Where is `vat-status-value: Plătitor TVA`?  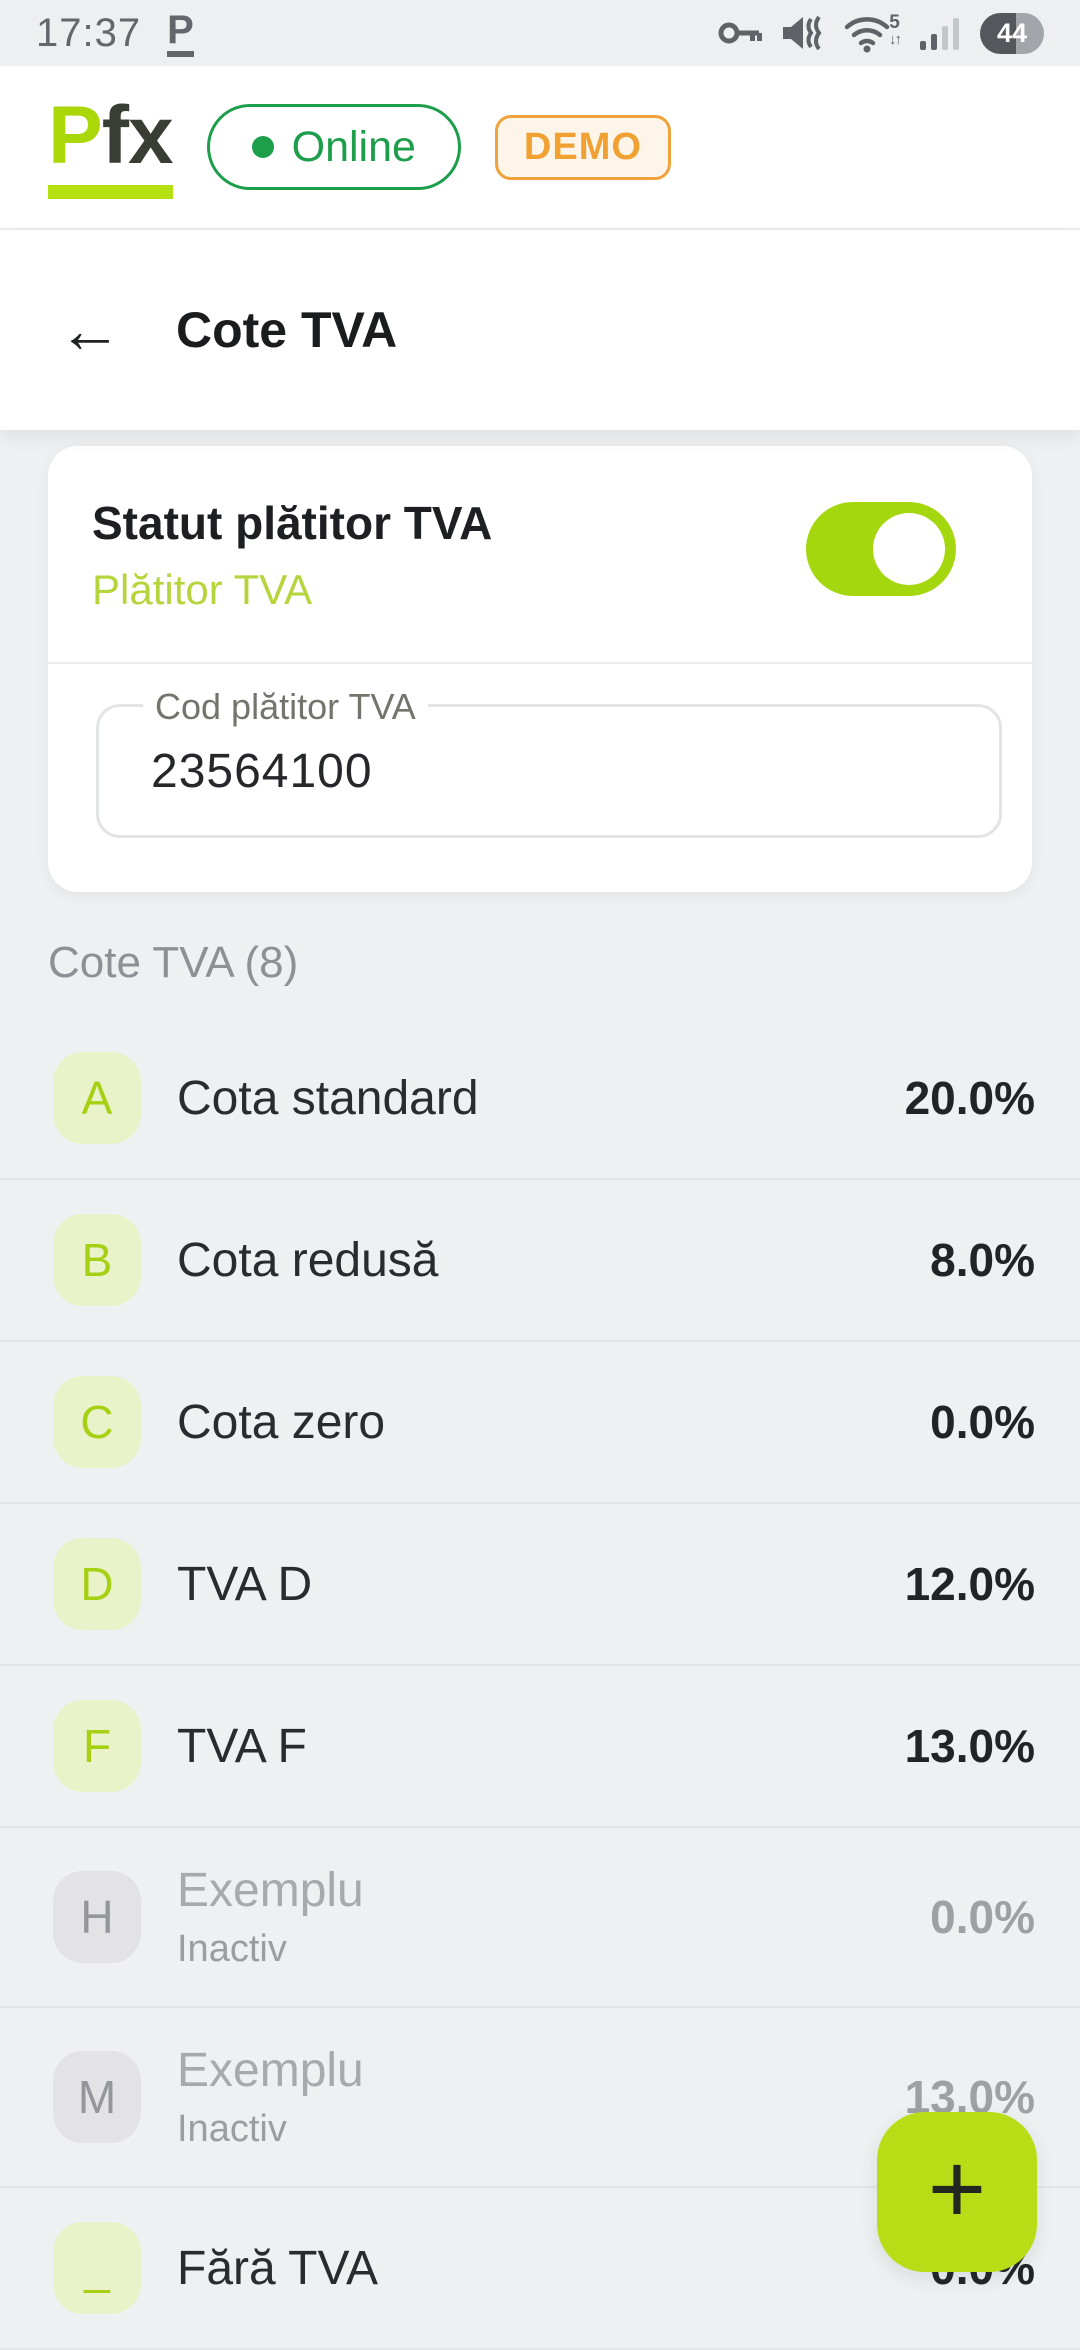 vat-status-value: Plătitor TVA is located at coordinates (202, 589).